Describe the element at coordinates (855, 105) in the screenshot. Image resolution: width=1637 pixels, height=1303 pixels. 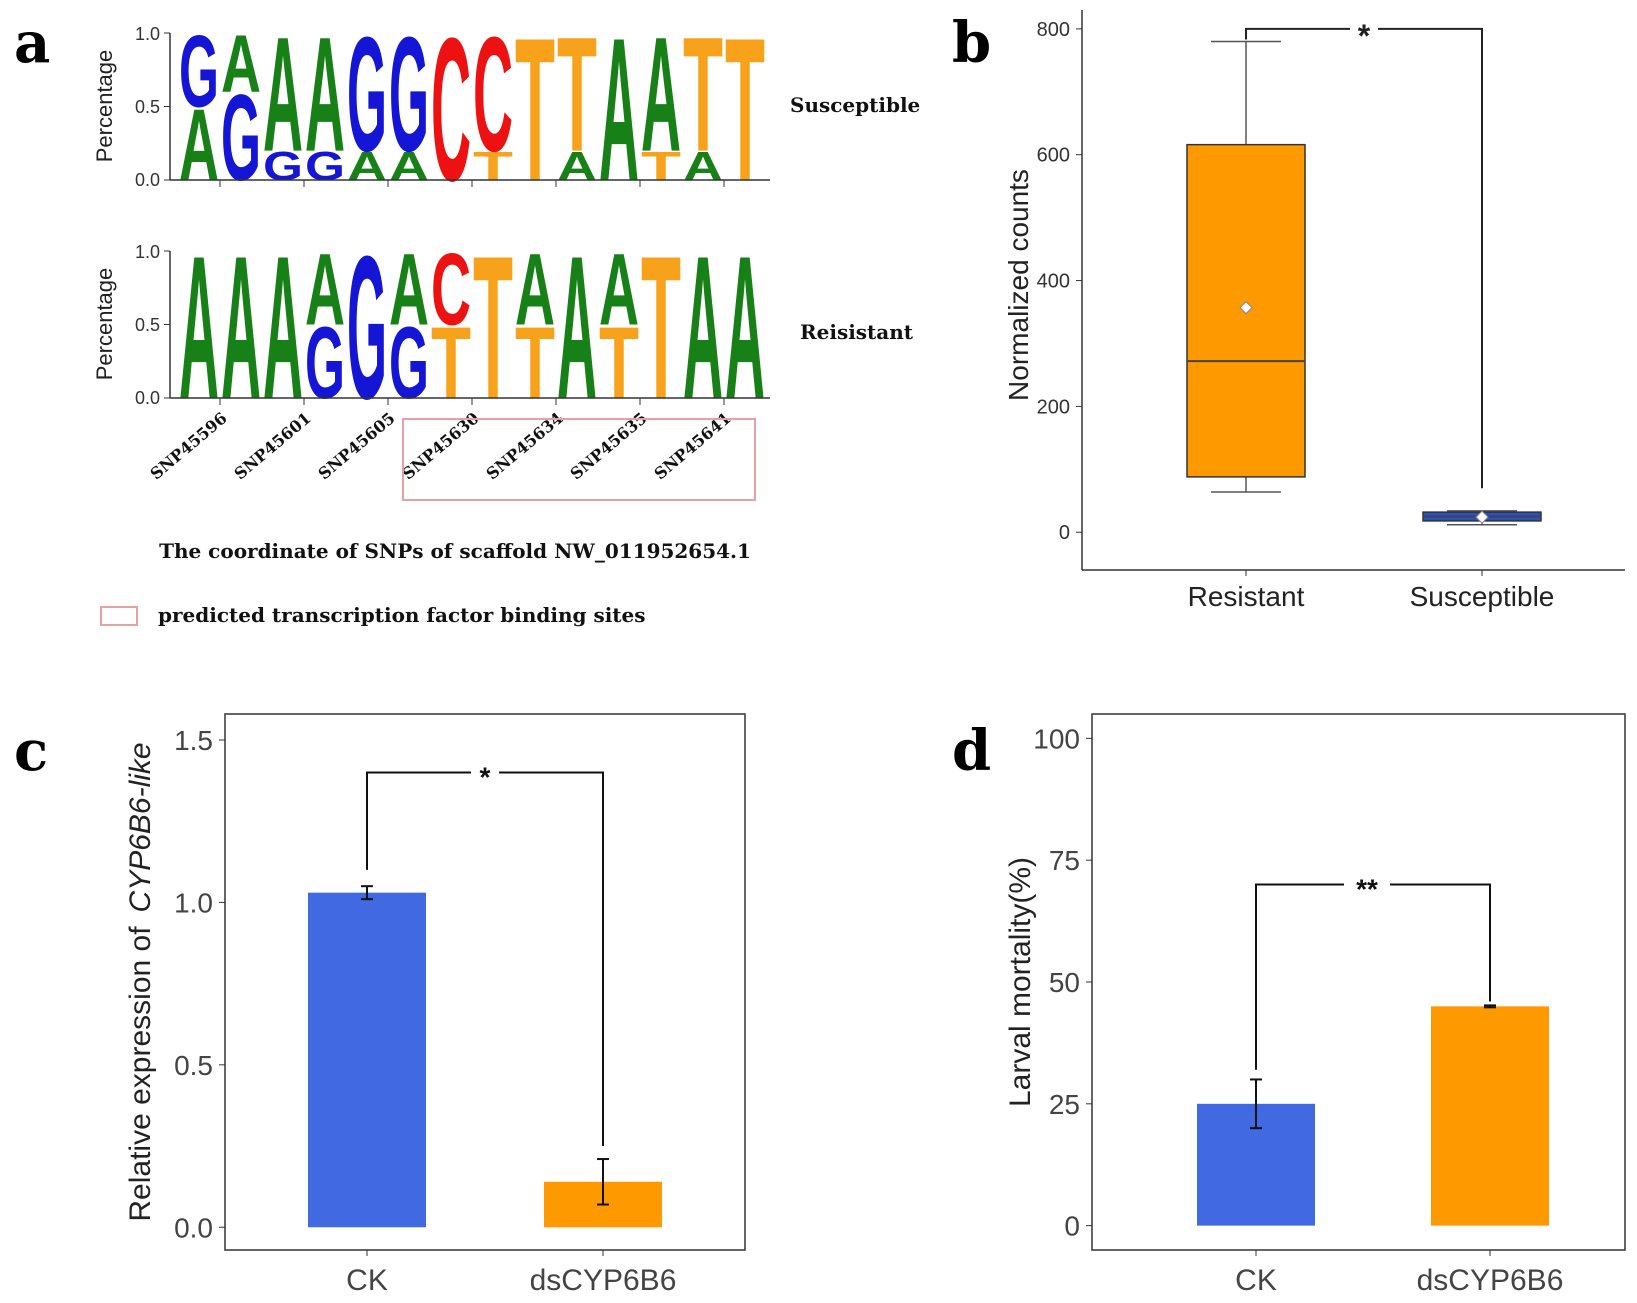
I see `logo-top-group-label: Susceptible` at that location.